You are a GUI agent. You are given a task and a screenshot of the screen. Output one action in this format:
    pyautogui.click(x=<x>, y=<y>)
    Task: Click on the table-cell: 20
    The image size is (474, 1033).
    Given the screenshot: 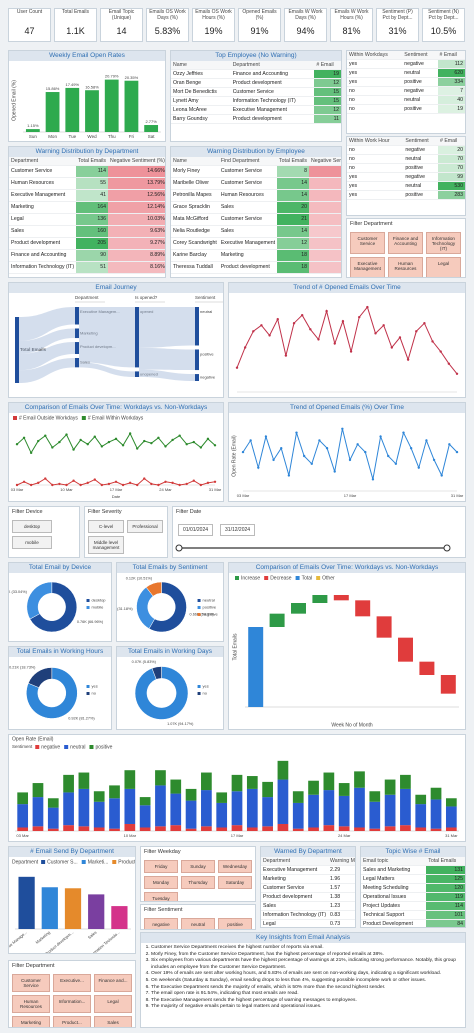 What is the action you would take?
    pyautogui.click(x=293, y=207)
    